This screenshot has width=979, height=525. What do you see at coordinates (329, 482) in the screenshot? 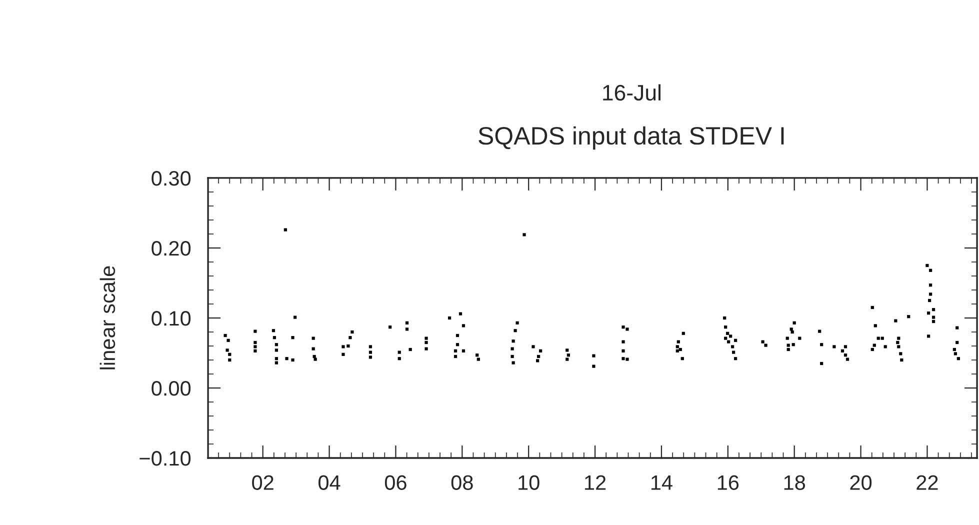
I see `x-tick-label: 04` at bounding box center [329, 482].